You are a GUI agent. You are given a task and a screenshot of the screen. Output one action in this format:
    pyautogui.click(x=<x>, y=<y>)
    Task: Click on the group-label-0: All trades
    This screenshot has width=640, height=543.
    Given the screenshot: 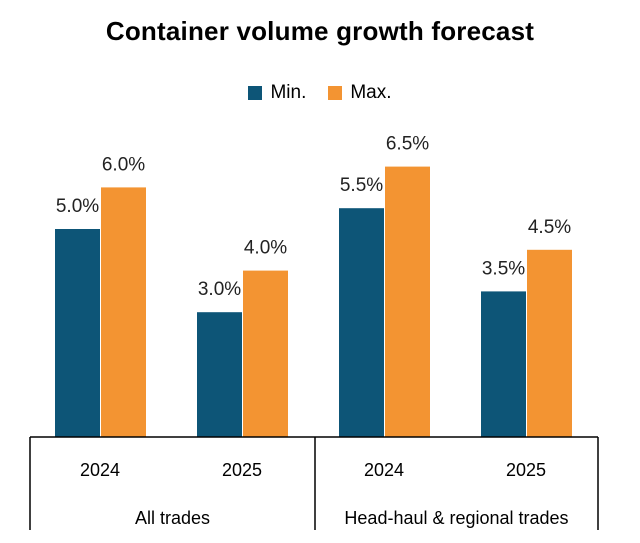 What is the action you would take?
    pyautogui.click(x=172, y=518)
    